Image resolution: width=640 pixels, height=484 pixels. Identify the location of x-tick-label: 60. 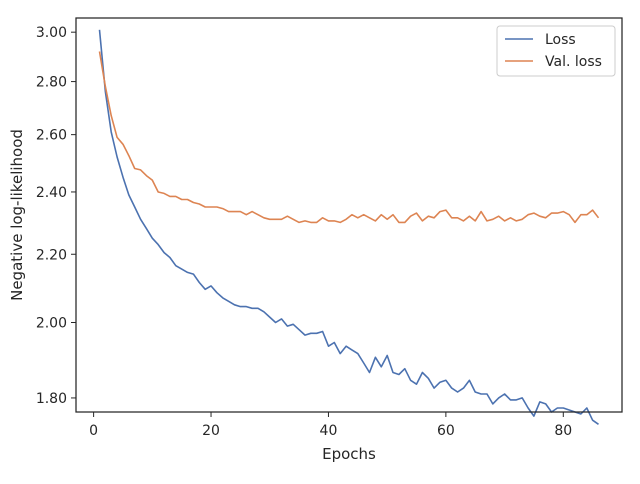
(446, 431).